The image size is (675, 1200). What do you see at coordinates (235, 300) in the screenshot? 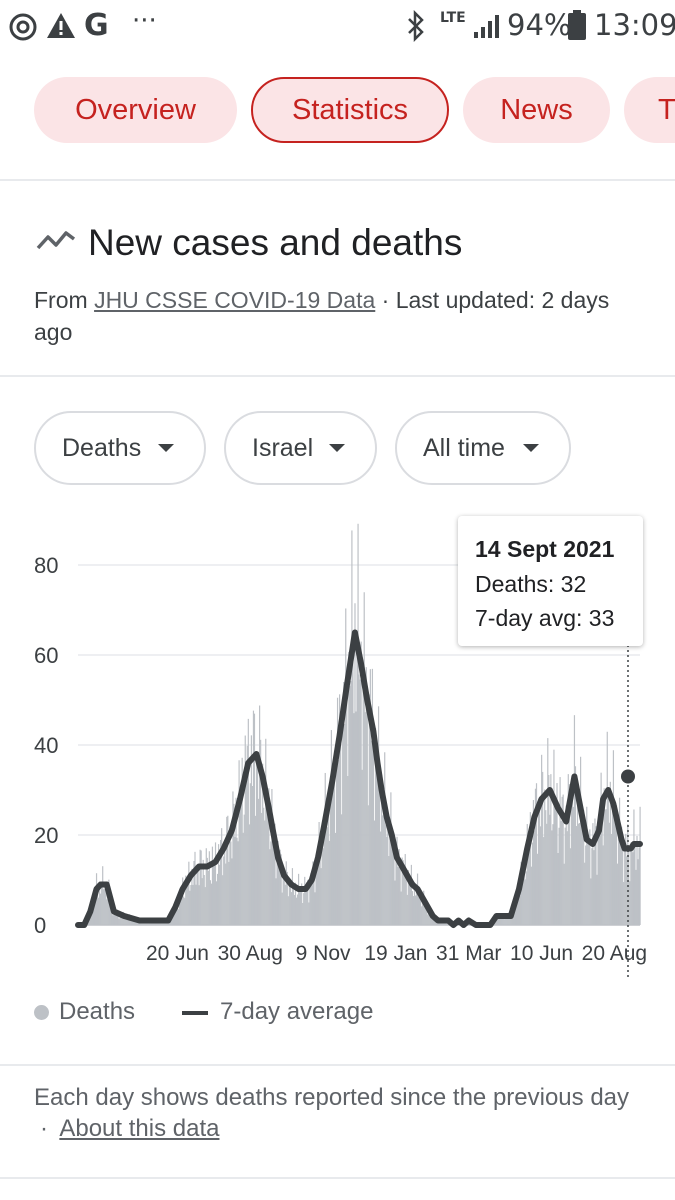
I see `source-link: JHU CSSE COVID-19 Data` at bounding box center [235, 300].